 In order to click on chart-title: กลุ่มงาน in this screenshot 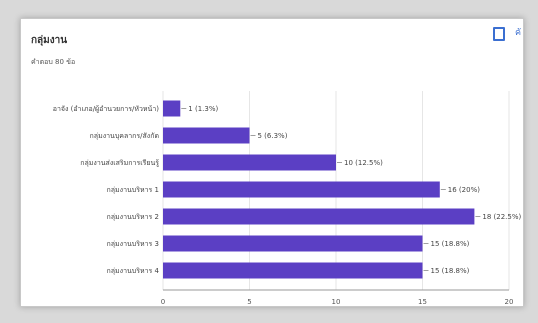, I will do `click(49, 40)`.